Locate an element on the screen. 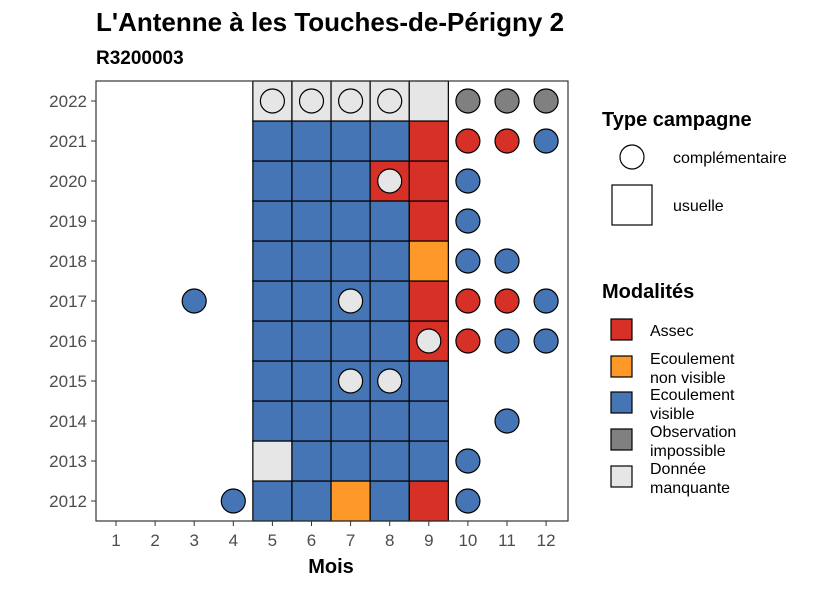 Image resolution: width=826 pixels, height=590 pixels. chart-title: L'Antenne à les Touches-de-Périgny 2 is located at coordinates (330, 22).